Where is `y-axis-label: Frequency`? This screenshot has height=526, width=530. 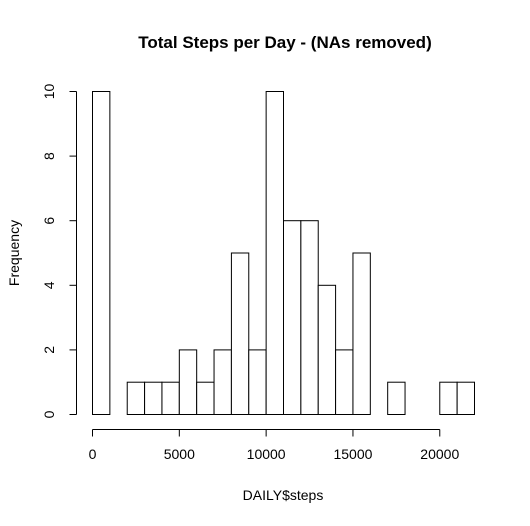 y-axis-label: Frequency is located at coordinates (14, 253).